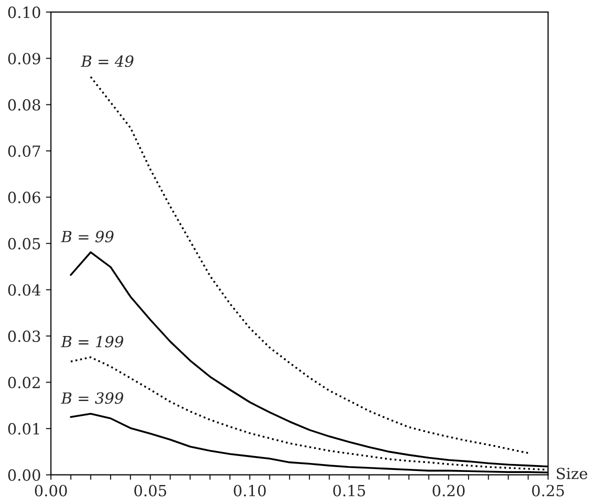  What do you see at coordinates (50, 490) in the screenshot?
I see `x-tick-label: 0.00` at bounding box center [50, 490].